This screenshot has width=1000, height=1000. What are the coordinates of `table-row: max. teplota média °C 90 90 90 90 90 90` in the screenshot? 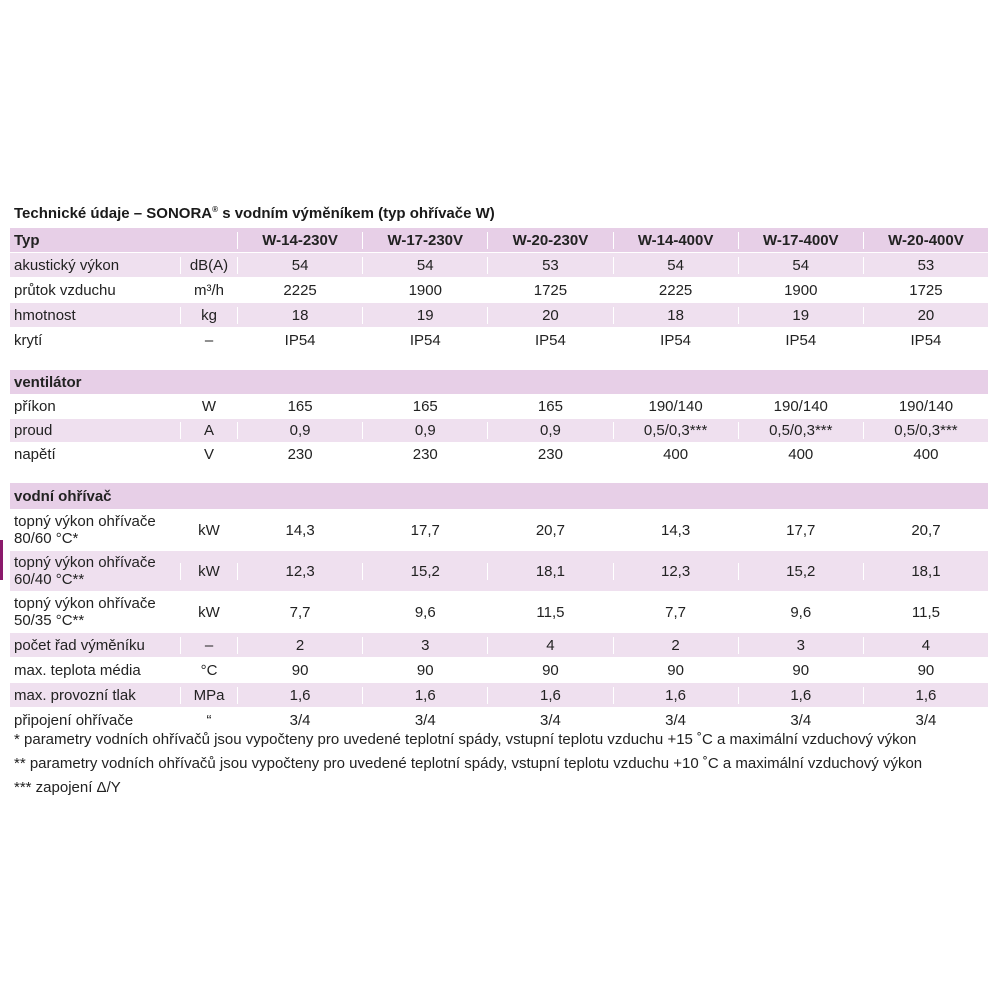 It's located at (499, 670).